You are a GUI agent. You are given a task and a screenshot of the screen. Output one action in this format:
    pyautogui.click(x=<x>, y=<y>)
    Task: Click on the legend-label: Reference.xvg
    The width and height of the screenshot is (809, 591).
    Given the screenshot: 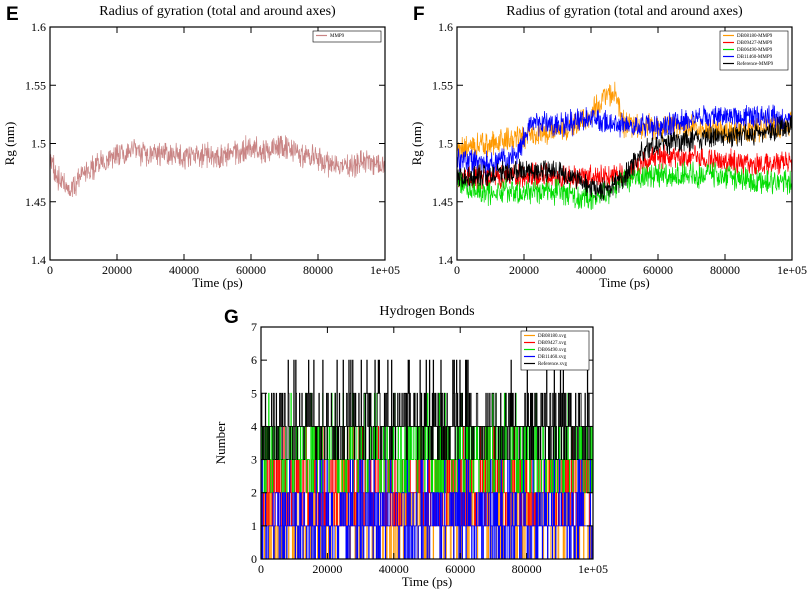 What is the action you would take?
    pyautogui.click(x=553, y=364)
    